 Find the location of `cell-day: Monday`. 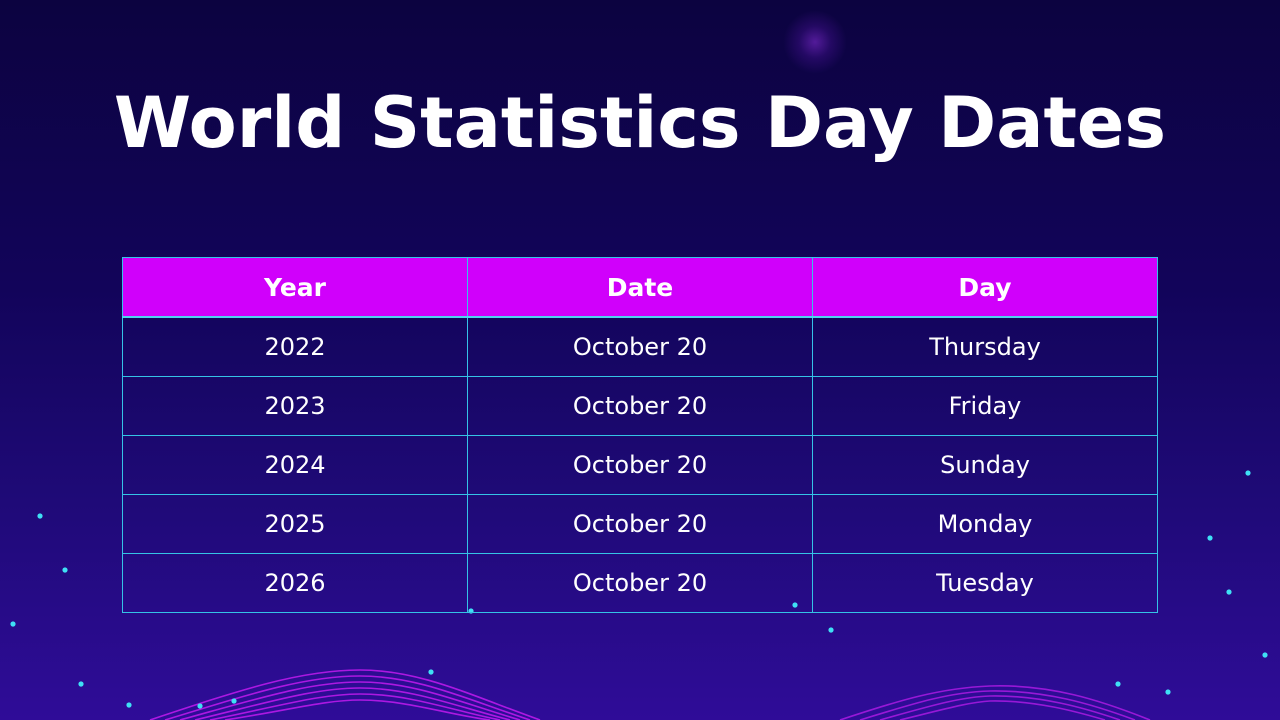

cell-day: Monday is located at coordinates (985, 524).